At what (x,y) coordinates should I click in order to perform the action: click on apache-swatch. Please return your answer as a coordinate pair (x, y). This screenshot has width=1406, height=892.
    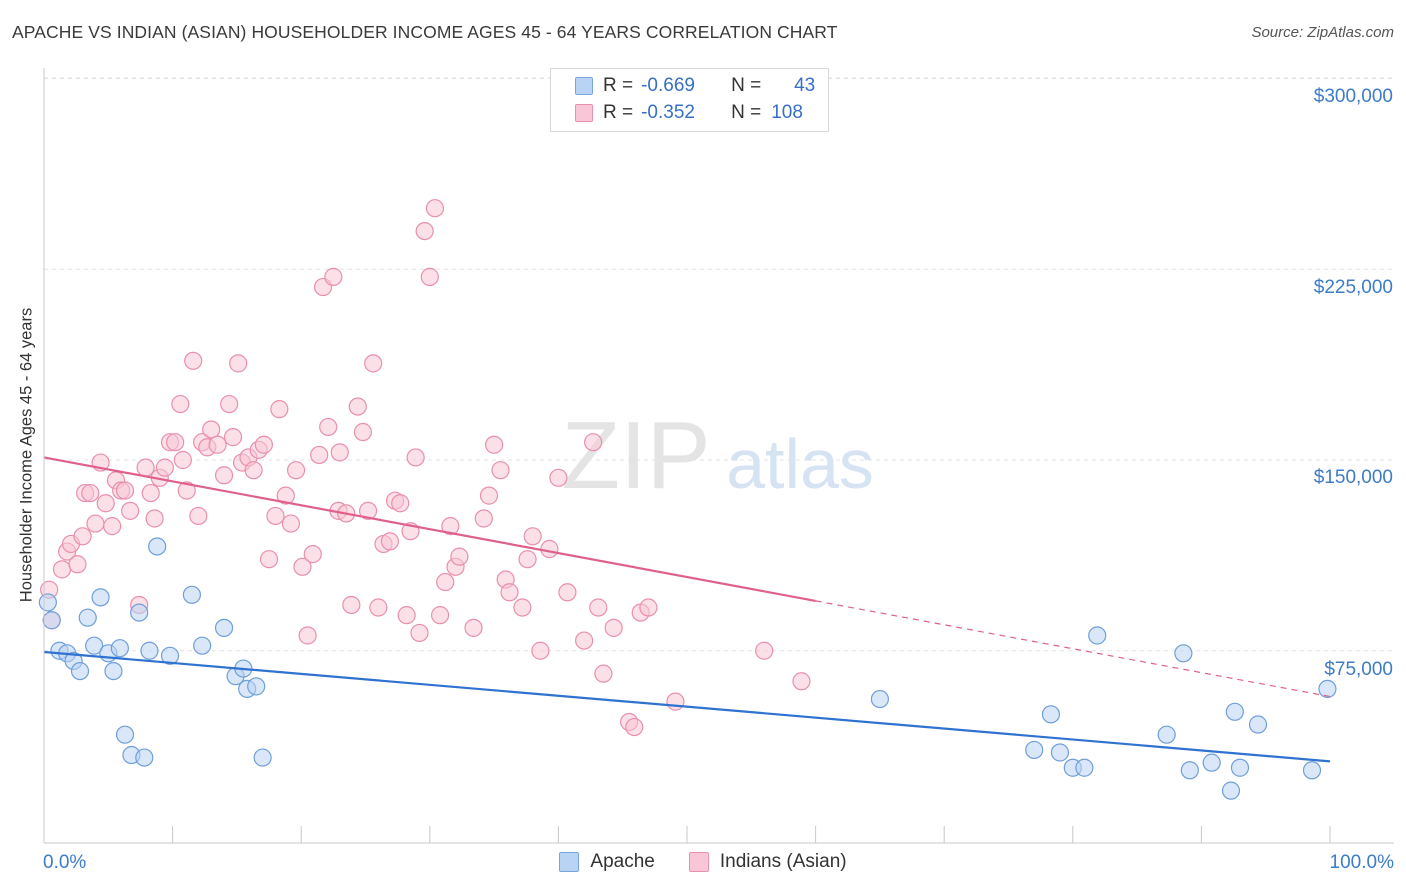
    Looking at the image, I should click on (584, 86).